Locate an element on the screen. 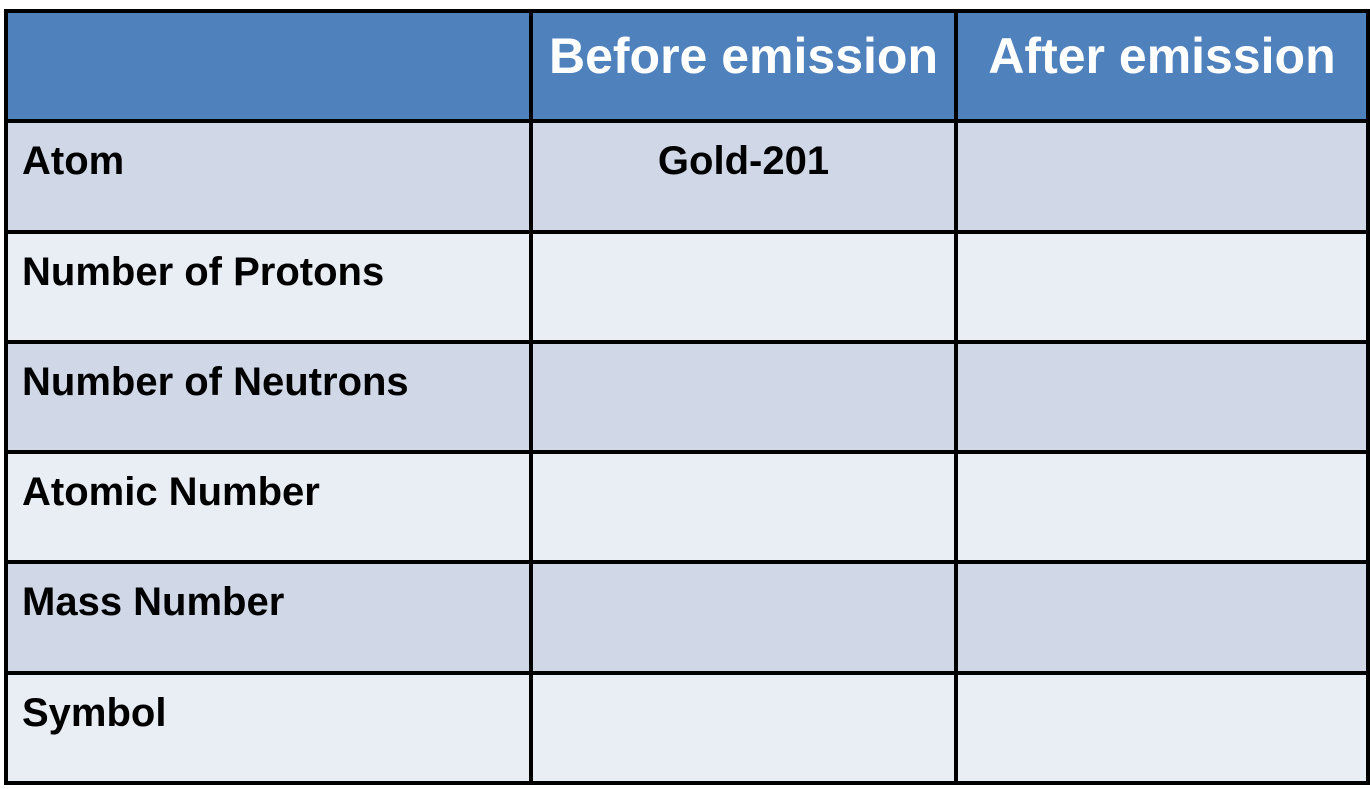 The height and width of the screenshot is (789, 1370). header-before-emission: Before emission is located at coordinates (743, 66).